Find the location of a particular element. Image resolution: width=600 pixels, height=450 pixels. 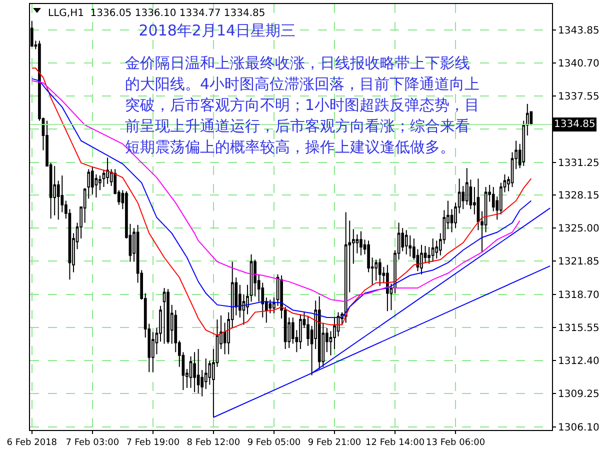

y-tick-label: 1337.55 is located at coordinates (579, 97).